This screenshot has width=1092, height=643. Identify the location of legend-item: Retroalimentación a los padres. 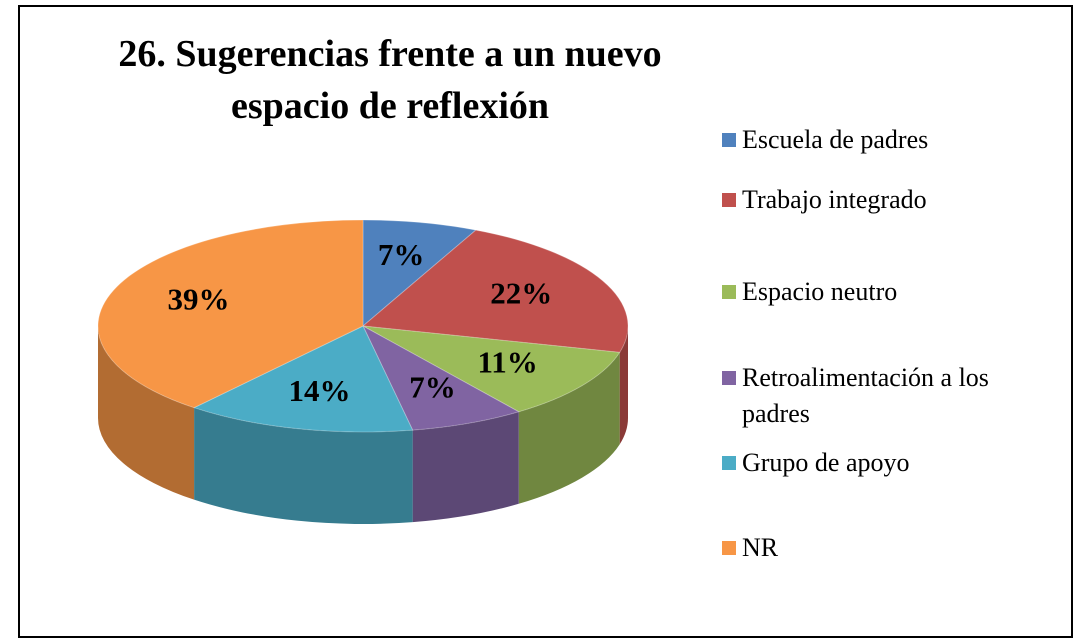
(867, 396).